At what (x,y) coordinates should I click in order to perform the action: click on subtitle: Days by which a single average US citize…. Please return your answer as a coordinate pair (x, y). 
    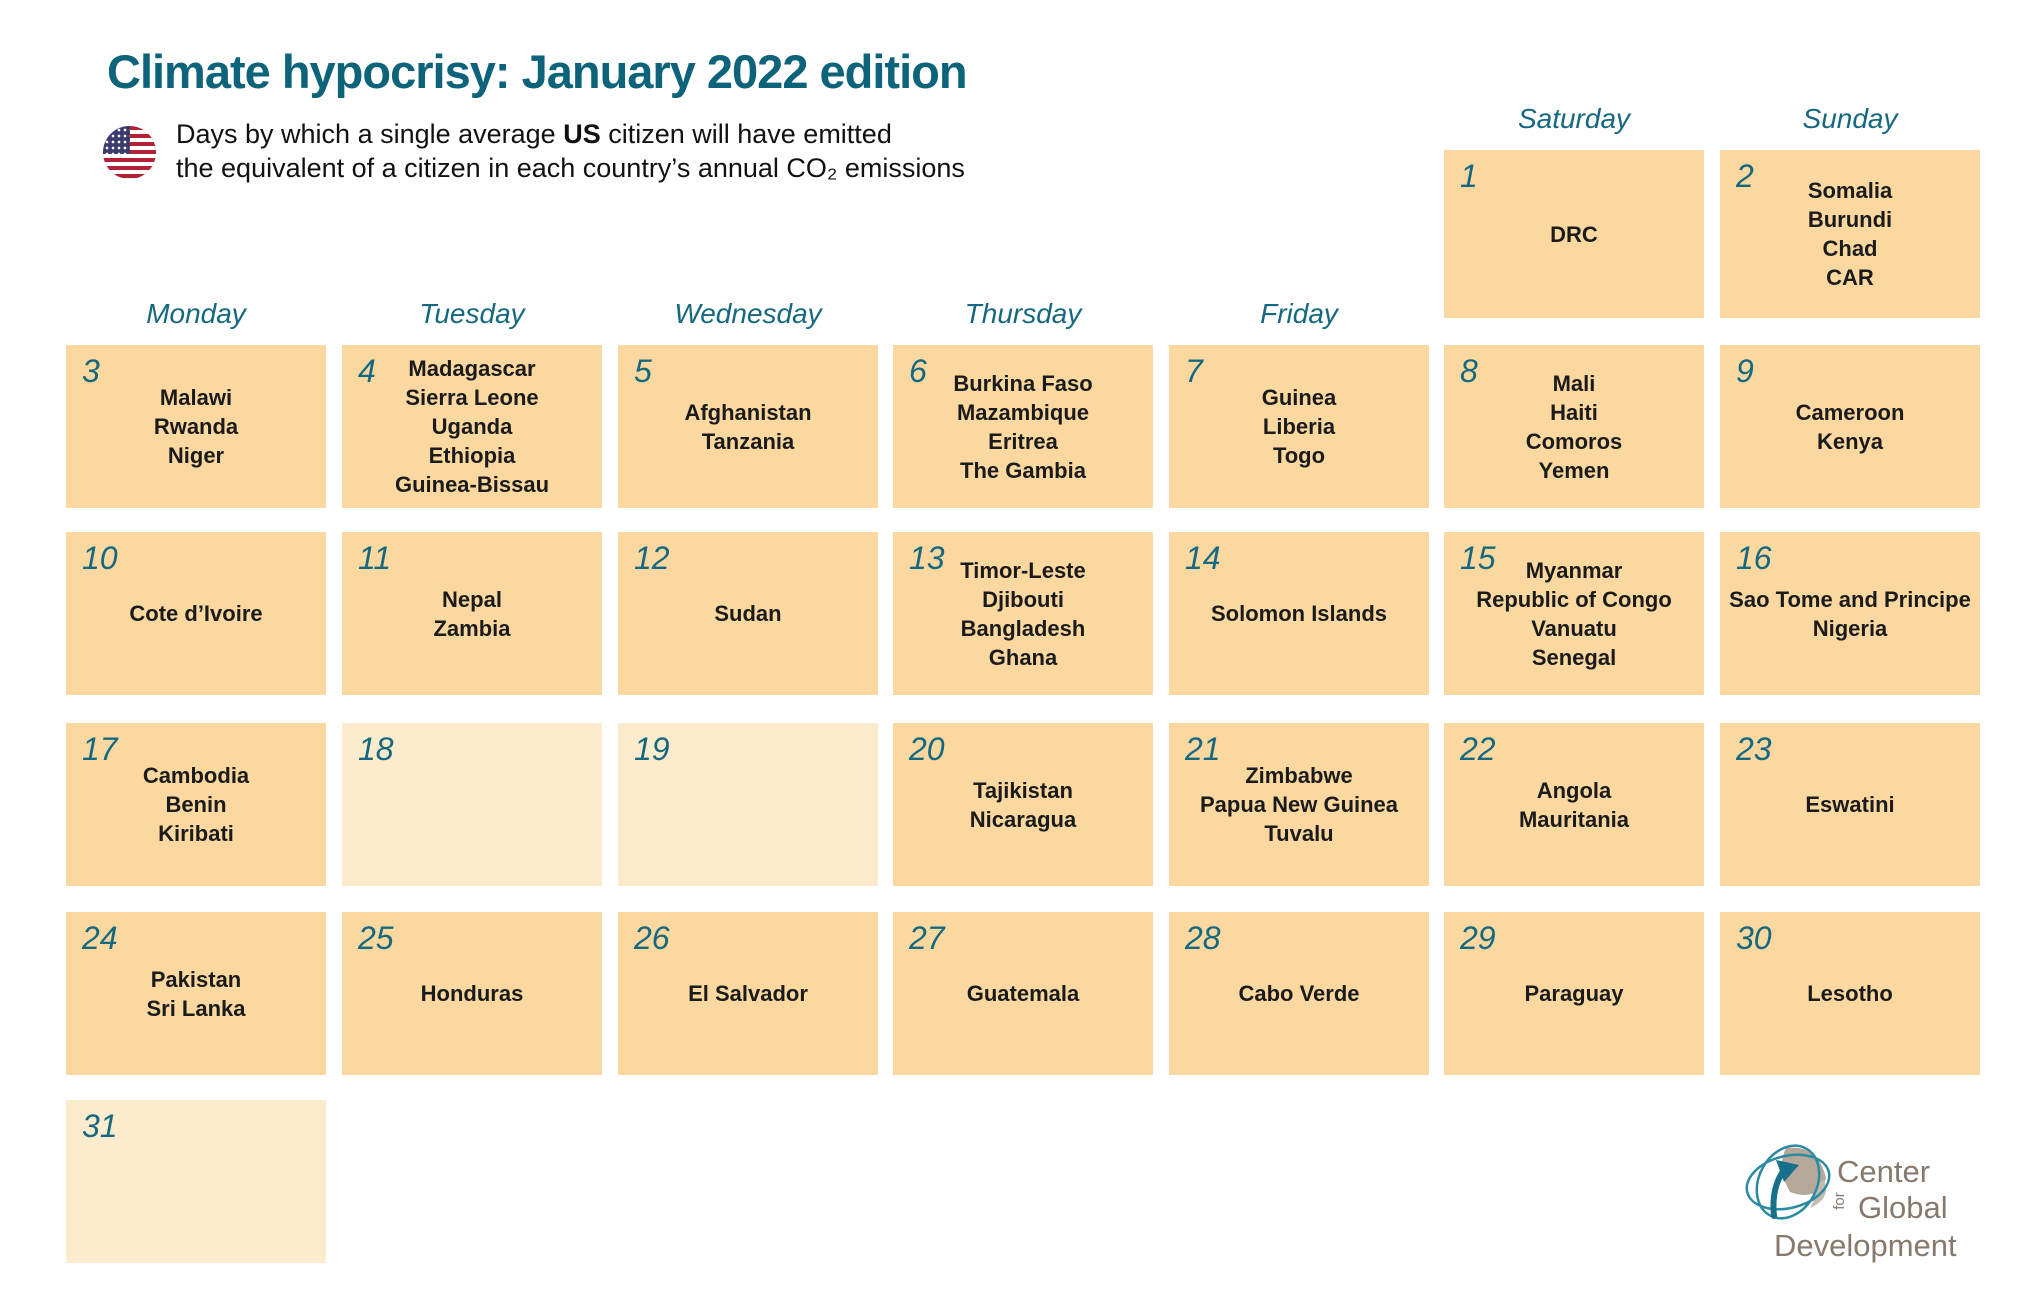
    Looking at the image, I should click on (570, 151).